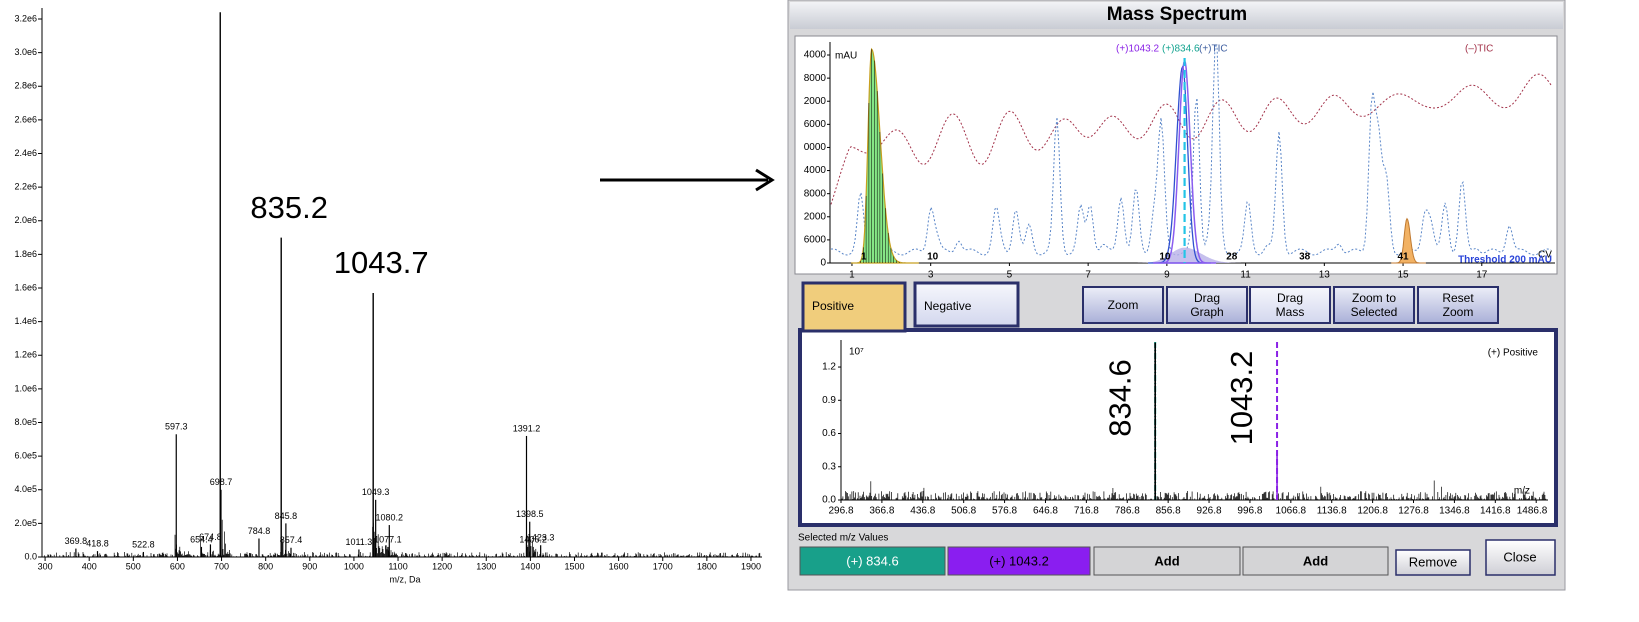 The height and width of the screenshot is (622, 1639). What do you see at coordinates (856, 352) in the screenshot?
I see `spec-exponent: 10⁷` at bounding box center [856, 352].